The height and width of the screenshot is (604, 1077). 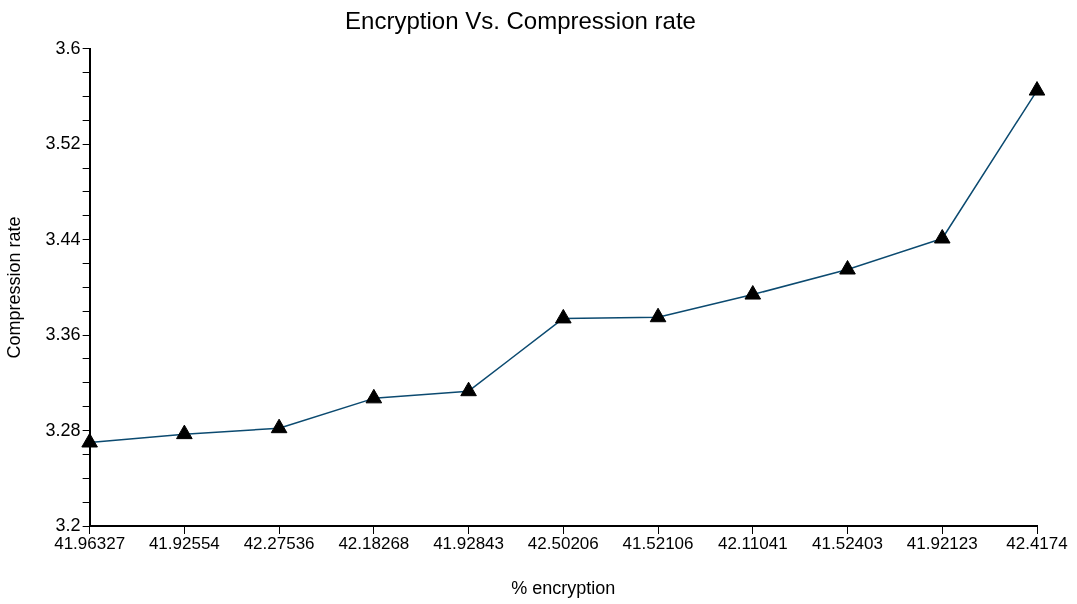 I want to click on chart-title: Encryption Vs. Compression rate, so click(x=520, y=21).